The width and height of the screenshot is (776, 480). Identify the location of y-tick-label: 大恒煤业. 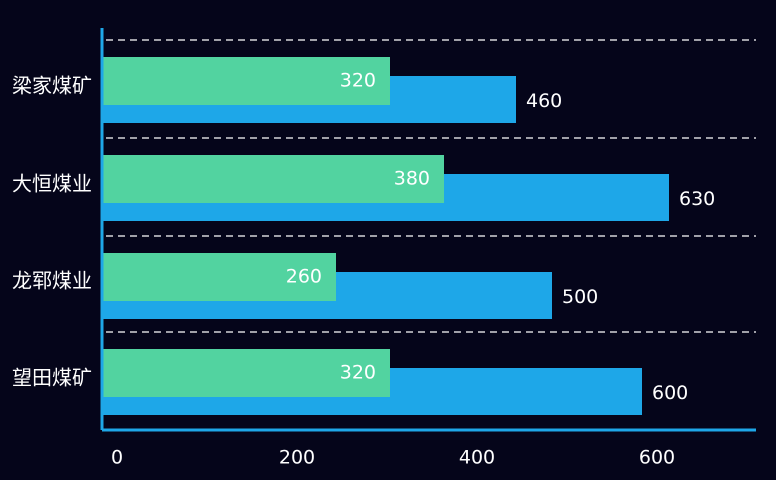
(52, 184).